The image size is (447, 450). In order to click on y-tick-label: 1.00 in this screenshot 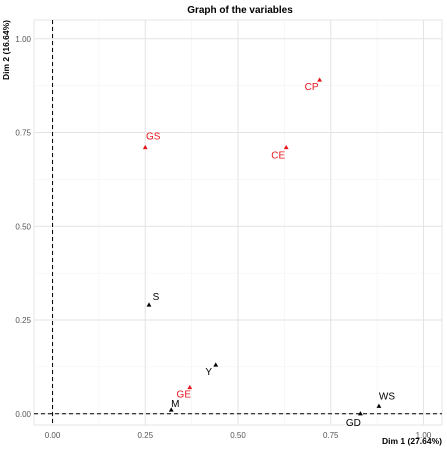, I will do `click(23, 39)`.